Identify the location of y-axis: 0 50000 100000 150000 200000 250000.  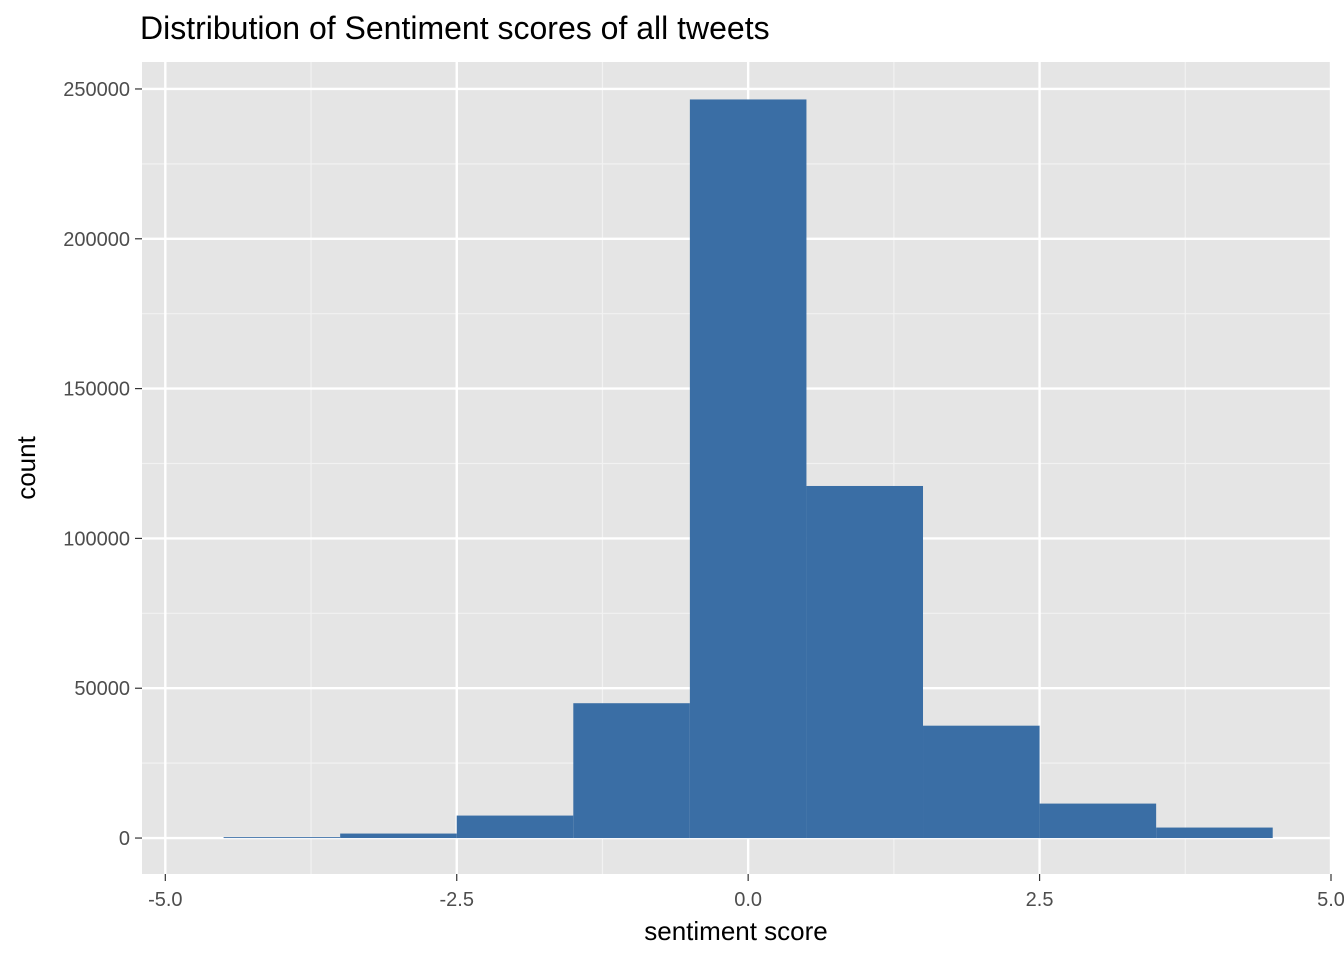
(102, 464).